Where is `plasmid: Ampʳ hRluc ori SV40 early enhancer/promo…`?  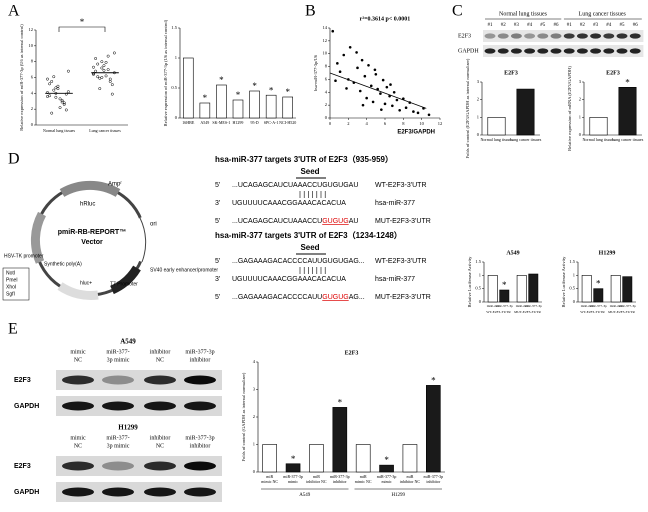
plasmid: Ampʳ hRluc ori SV40 early enhancer/promo… is located at coordinates (110, 241).